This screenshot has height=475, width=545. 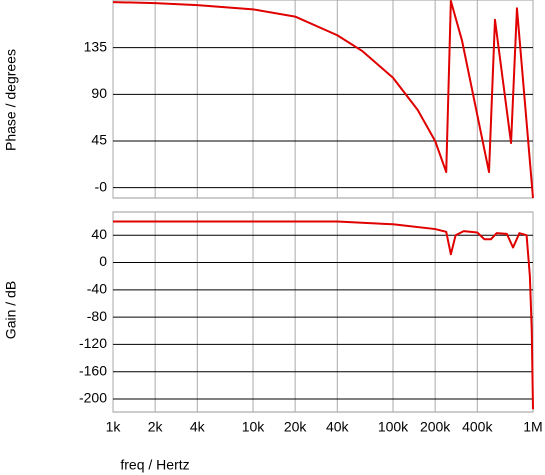 I want to click on x-tick-label: 400k, so click(x=477, y=427).